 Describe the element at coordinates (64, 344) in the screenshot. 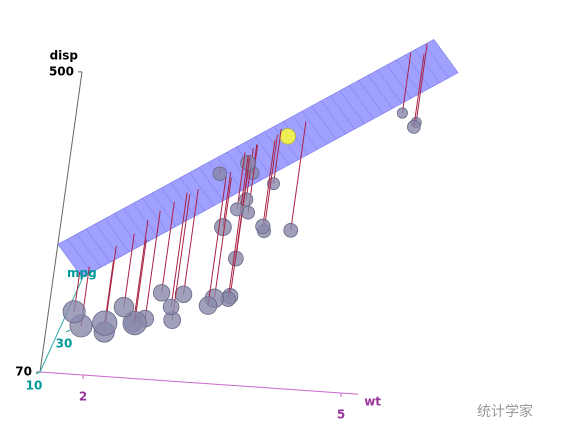

I see `y-tick-label: 30` at that location.